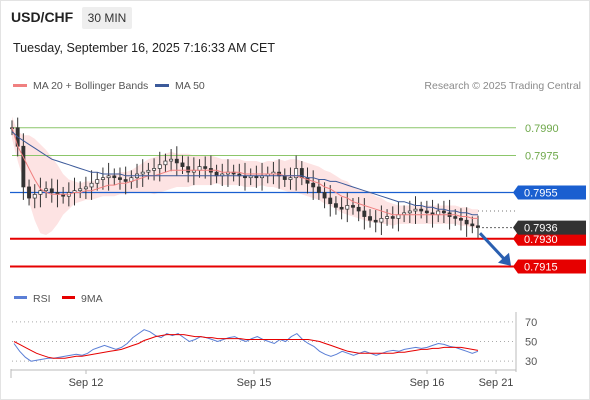 The height and width of the screenshot is (400, 590). What do you see at coordinates (541, 229) in the screenshot?
I see `last-price-label: 0.7936` at bounding box center [541, 229].